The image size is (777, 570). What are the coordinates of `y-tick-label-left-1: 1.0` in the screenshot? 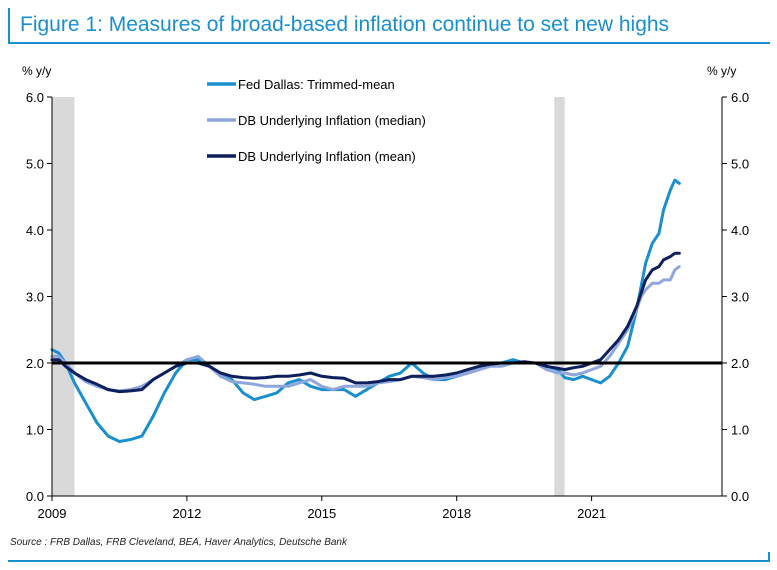 It's located at (35, 430).